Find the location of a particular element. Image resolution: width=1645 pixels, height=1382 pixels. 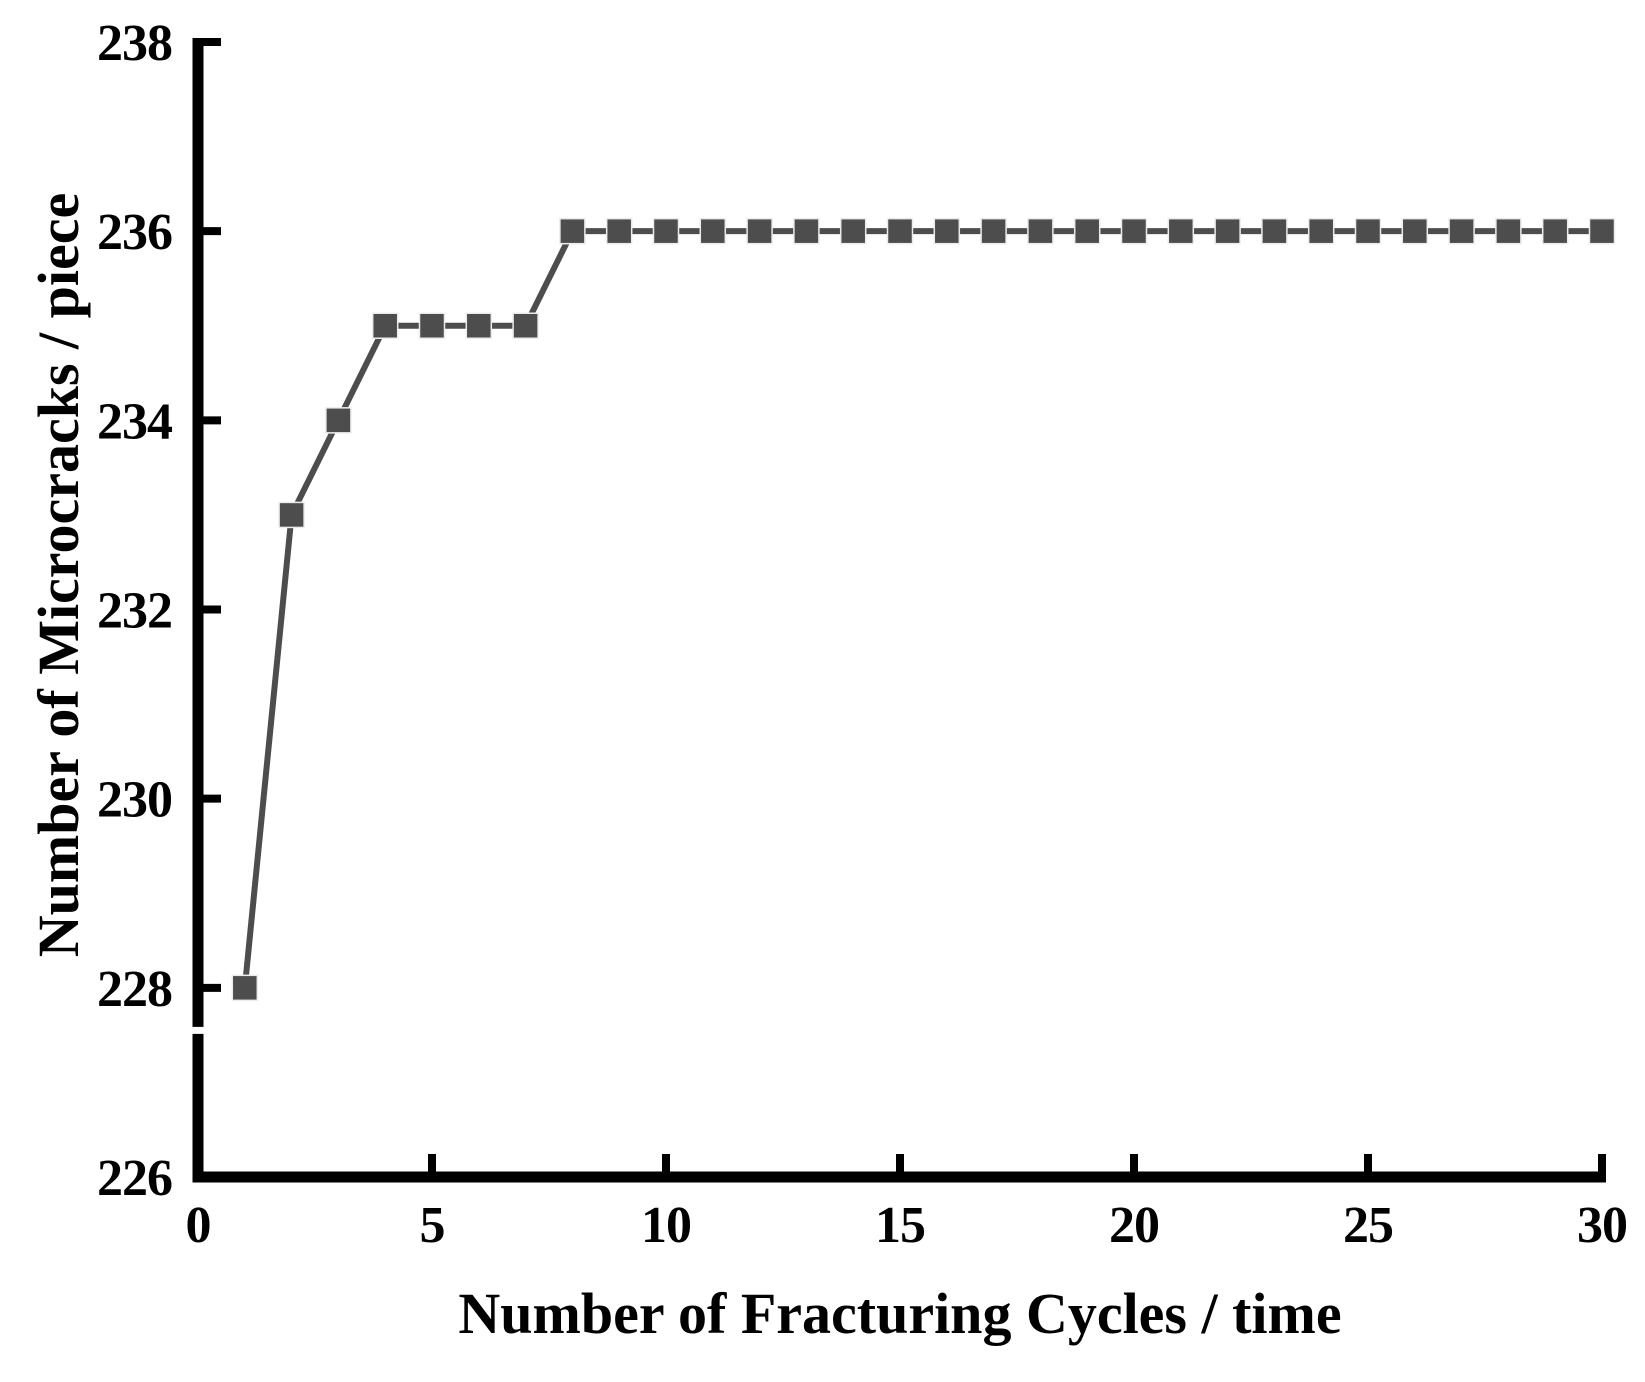

y-tick-label: 238 is located at coordinates (134, 43).